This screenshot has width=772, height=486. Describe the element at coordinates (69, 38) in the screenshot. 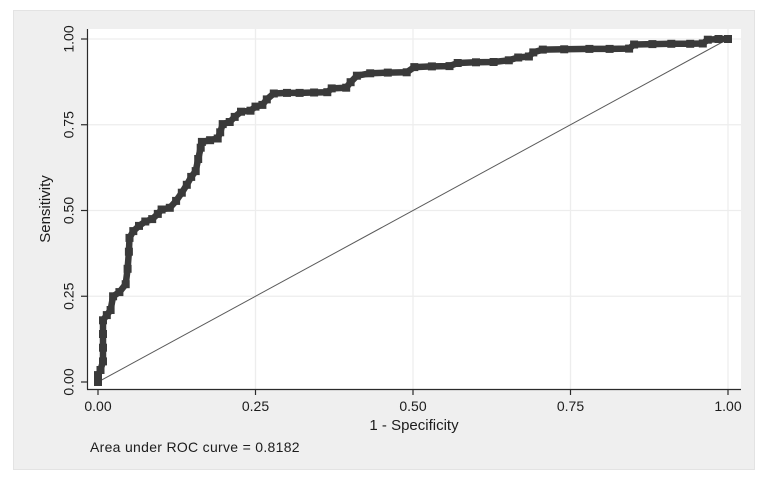

I see `y-tick-label-4: 1.00` at that location.